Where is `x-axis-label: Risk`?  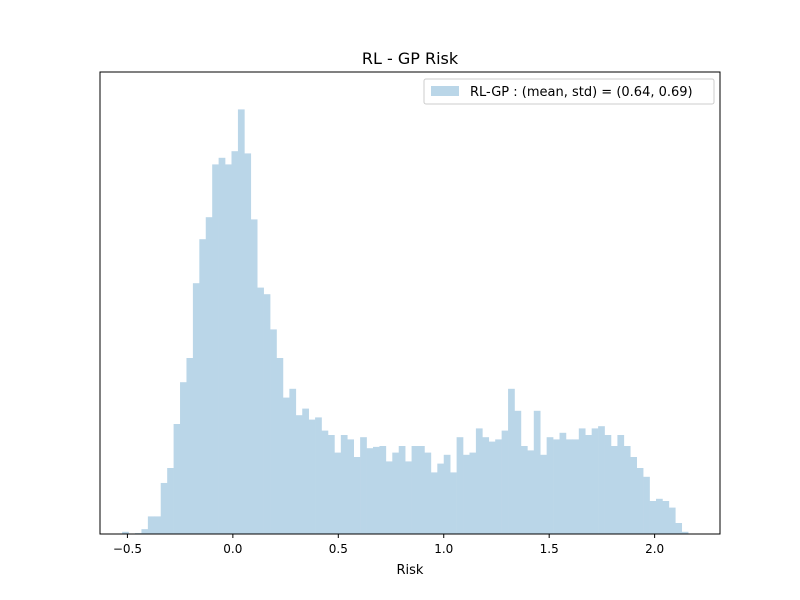 x-axis-label: Risk is located at coordinates (410, 570).